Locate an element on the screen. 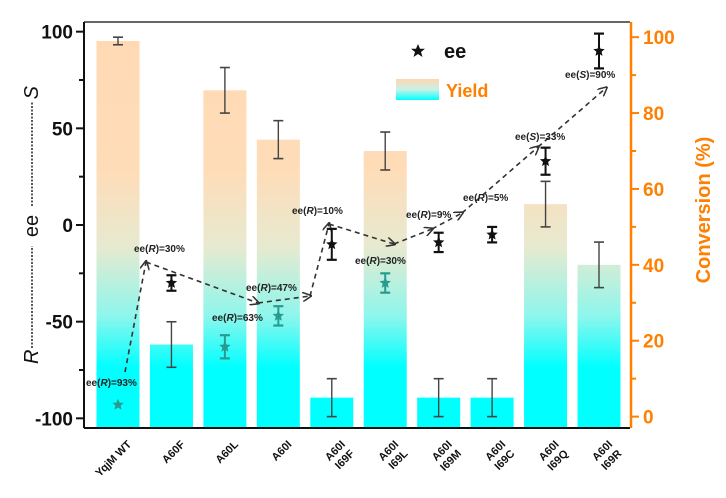  ee-annotation: ee(R)=9% is located at coordinates (428, 215).